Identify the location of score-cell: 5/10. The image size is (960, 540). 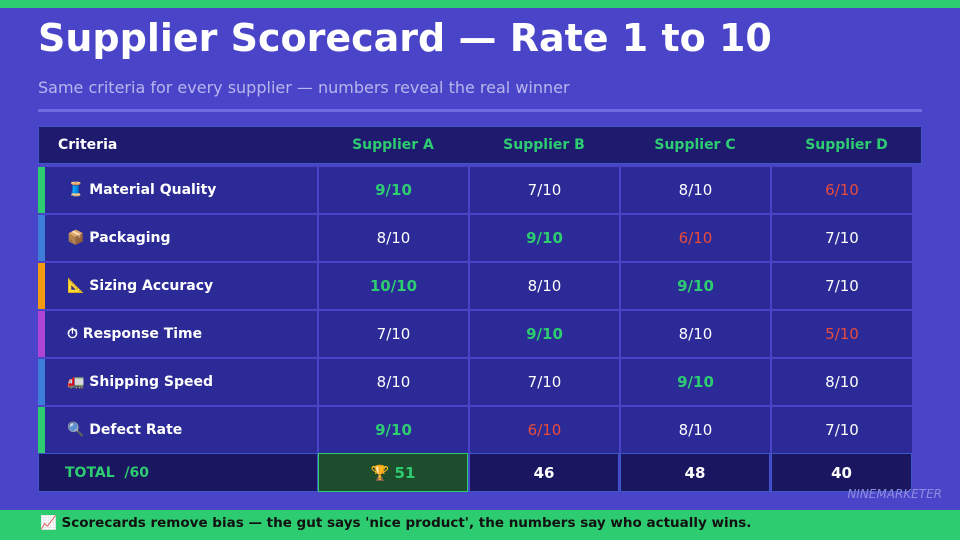
(841, 334).